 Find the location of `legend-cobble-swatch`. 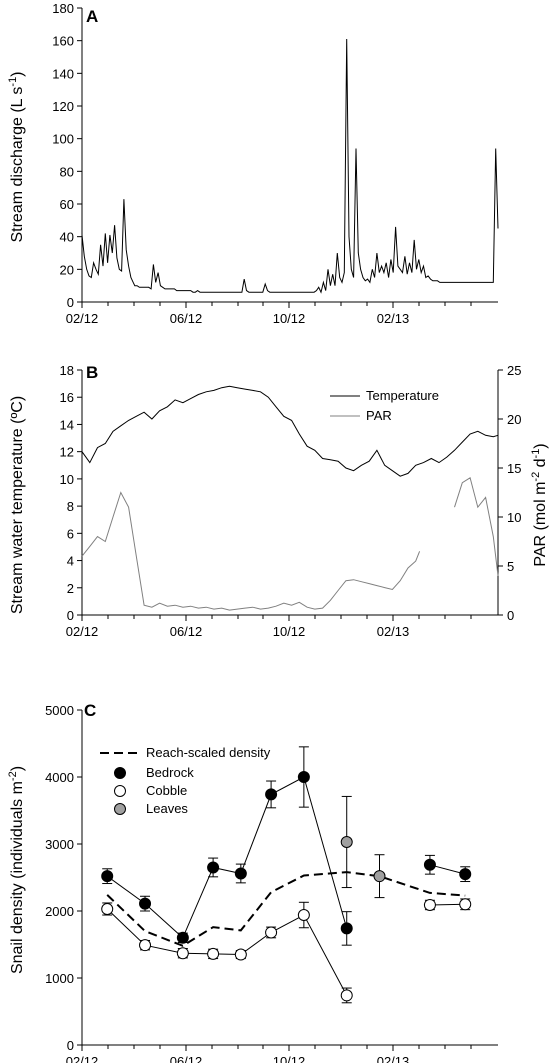

legend-cobble-swatch is located at coordinates (120, 791).